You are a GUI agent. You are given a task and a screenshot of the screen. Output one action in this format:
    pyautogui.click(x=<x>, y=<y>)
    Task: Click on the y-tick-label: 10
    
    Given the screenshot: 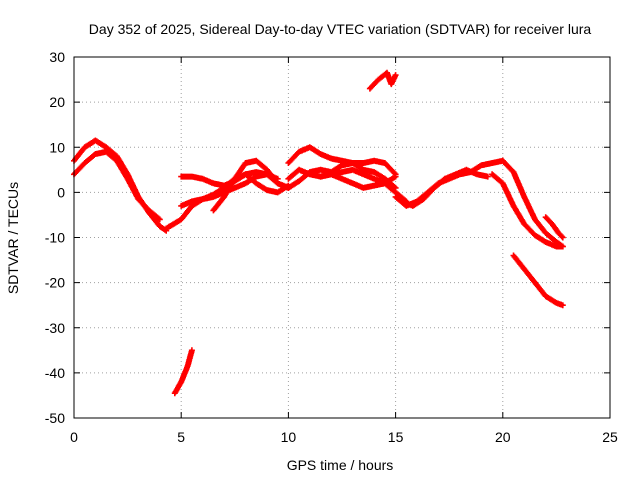 What is the action you would take?
    pyautogui.click(x=57, y=147)
    